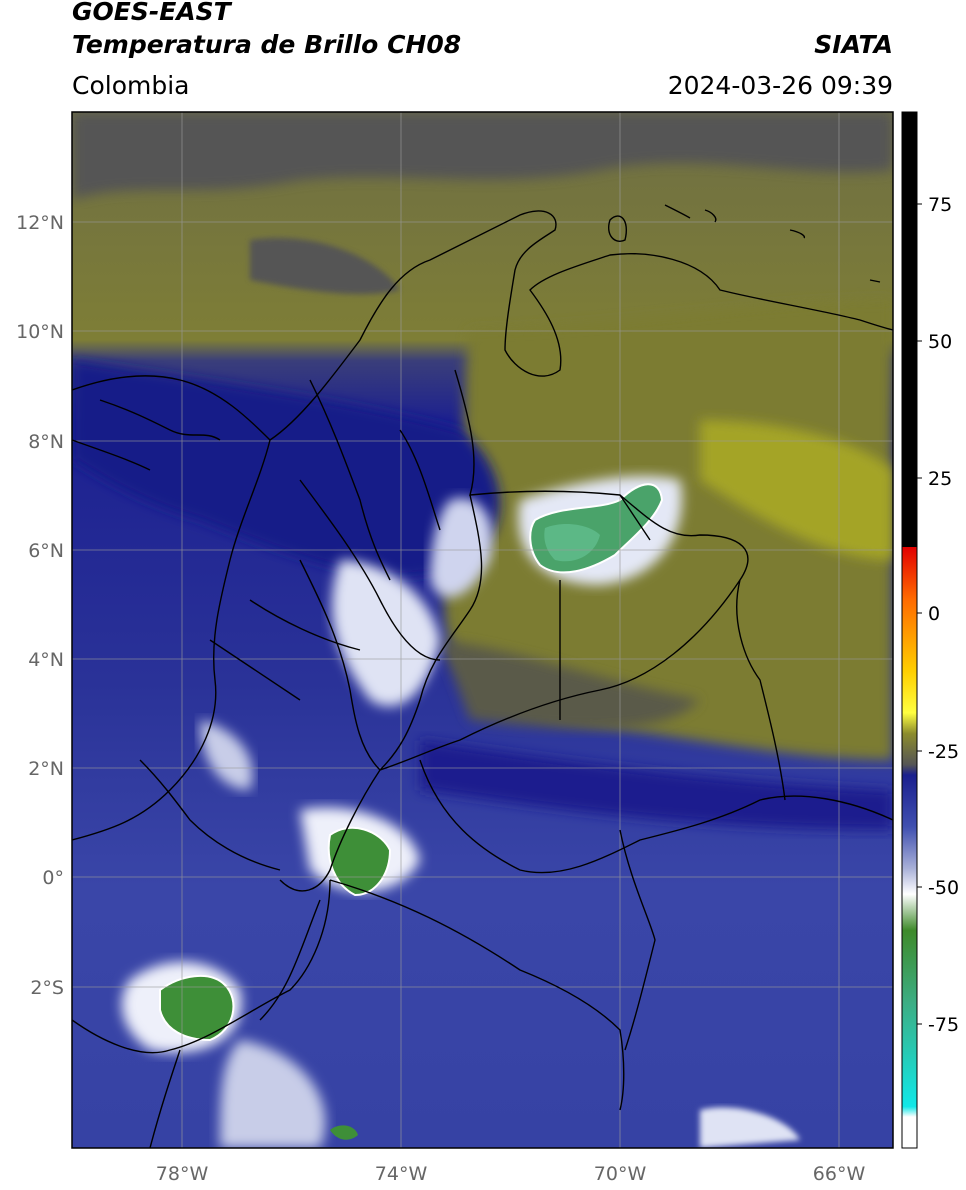  What do you see at coordinates (511, 1174) in the screenshot?
I see `lon-axis: 78°W 74°W 70°W 66°W` at bounding box center [511, 1174].